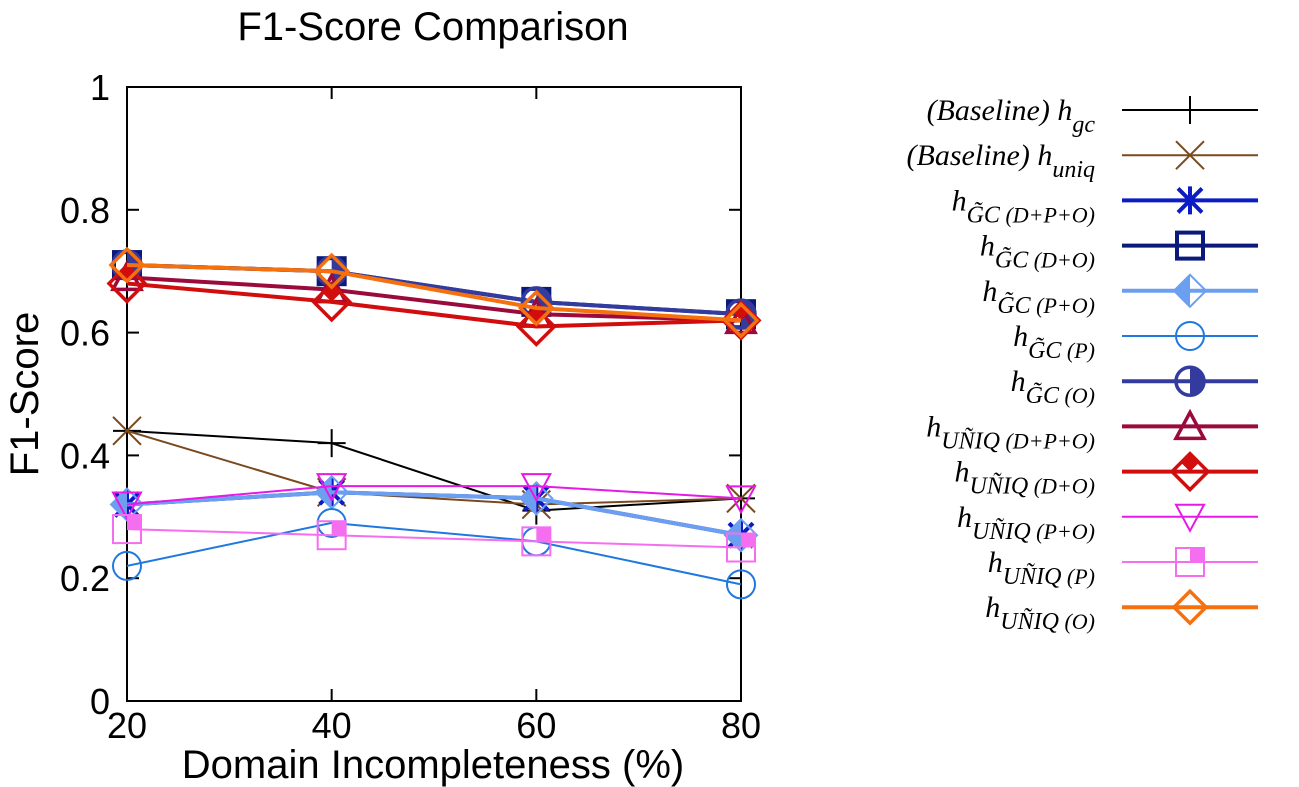  I want to click on legend-label: hUÑIQ (P), so click(1041, 568).